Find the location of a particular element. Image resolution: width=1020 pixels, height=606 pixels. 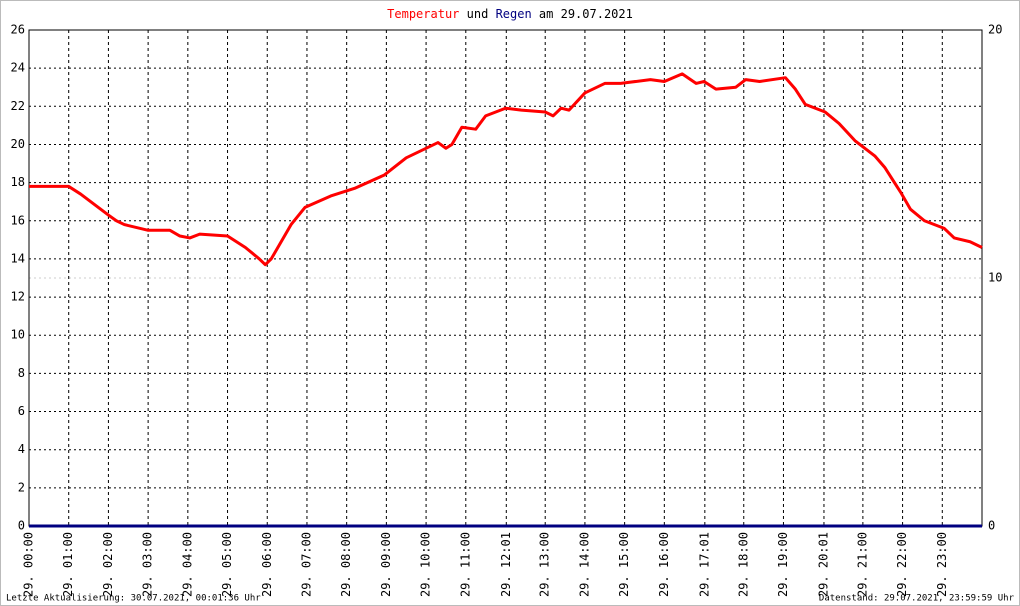

y-tick-label: 2 is located at coordinates (21, 487).